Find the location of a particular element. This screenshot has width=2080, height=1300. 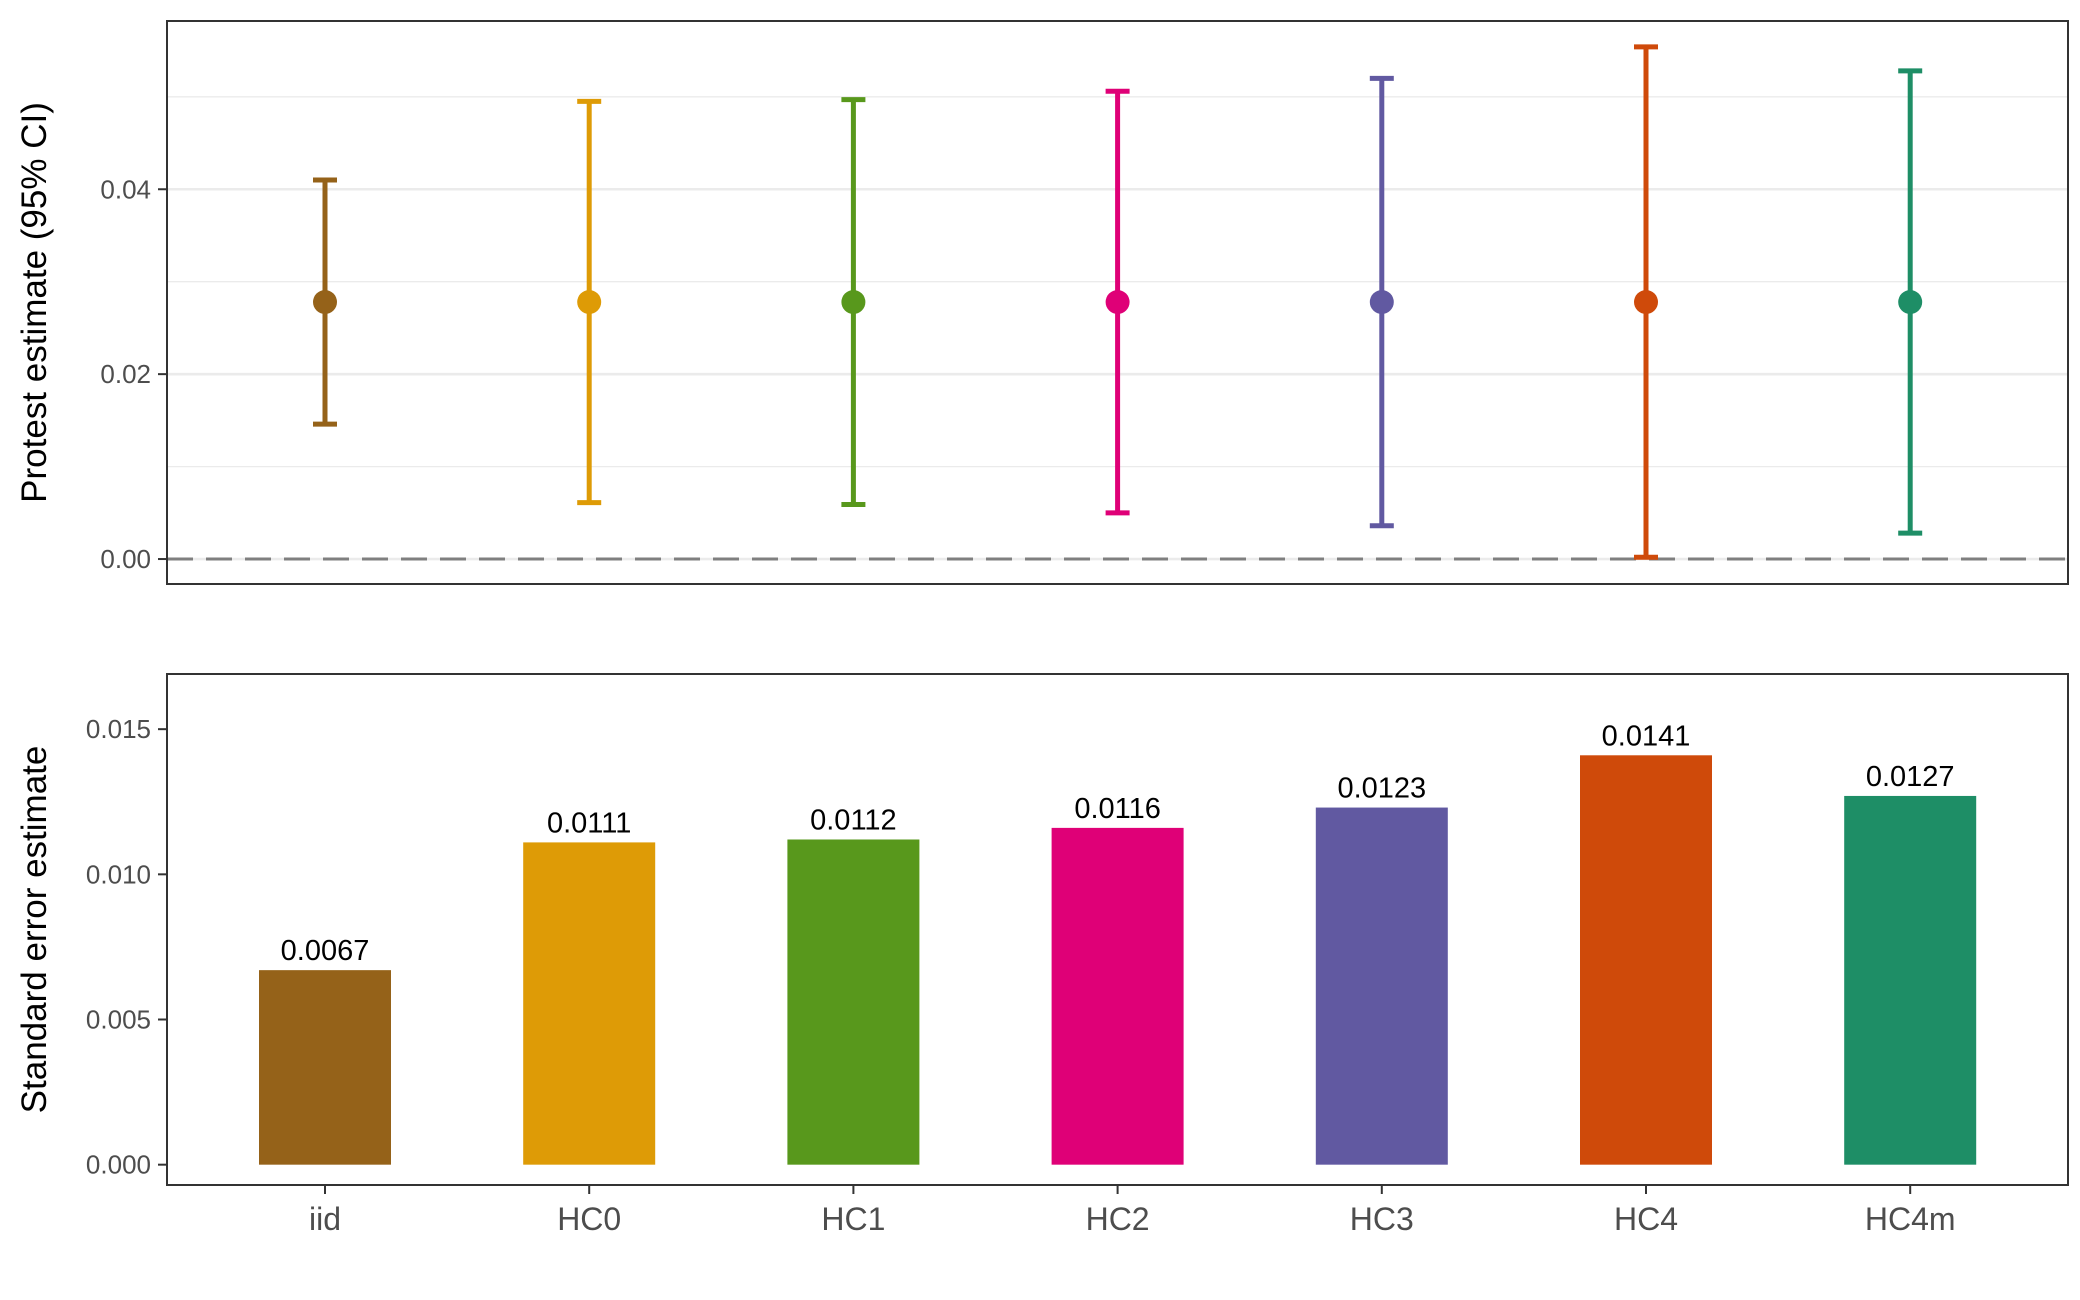

errorbar-hc0 is located at coordinates (589, 302).